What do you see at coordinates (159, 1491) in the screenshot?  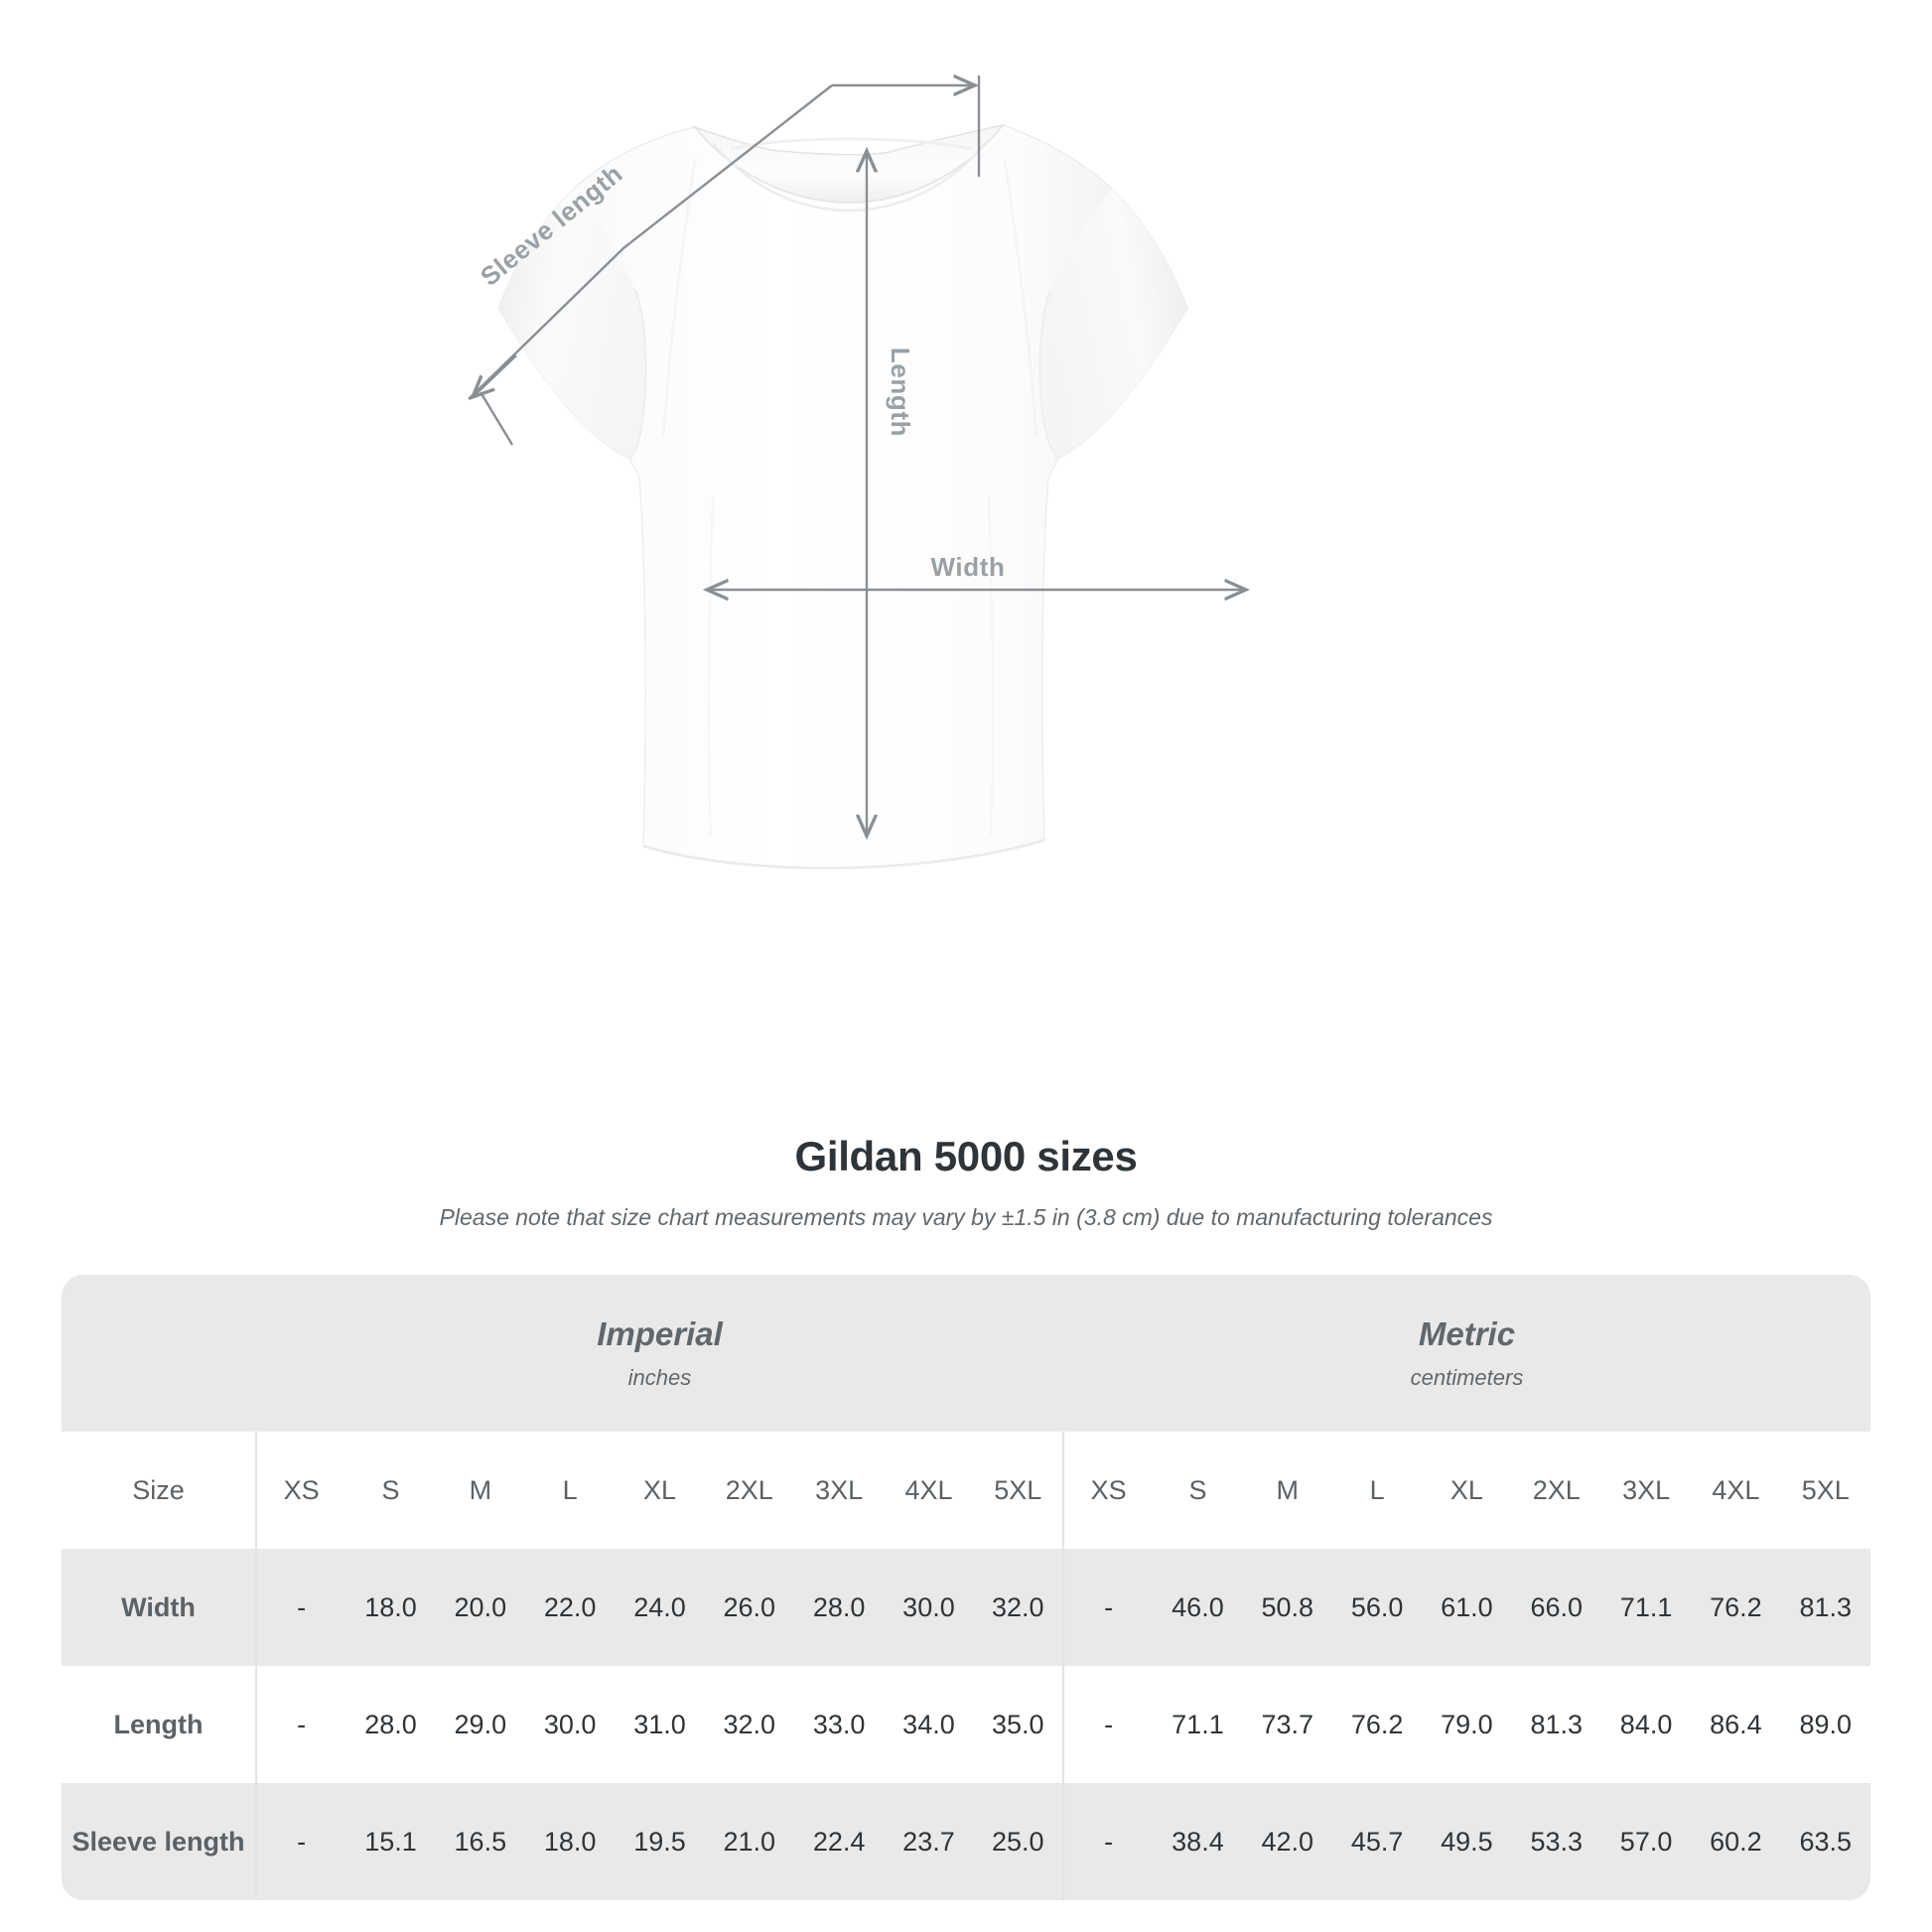 I see `column-header-size: Size` at bounding box center [159, 1491].